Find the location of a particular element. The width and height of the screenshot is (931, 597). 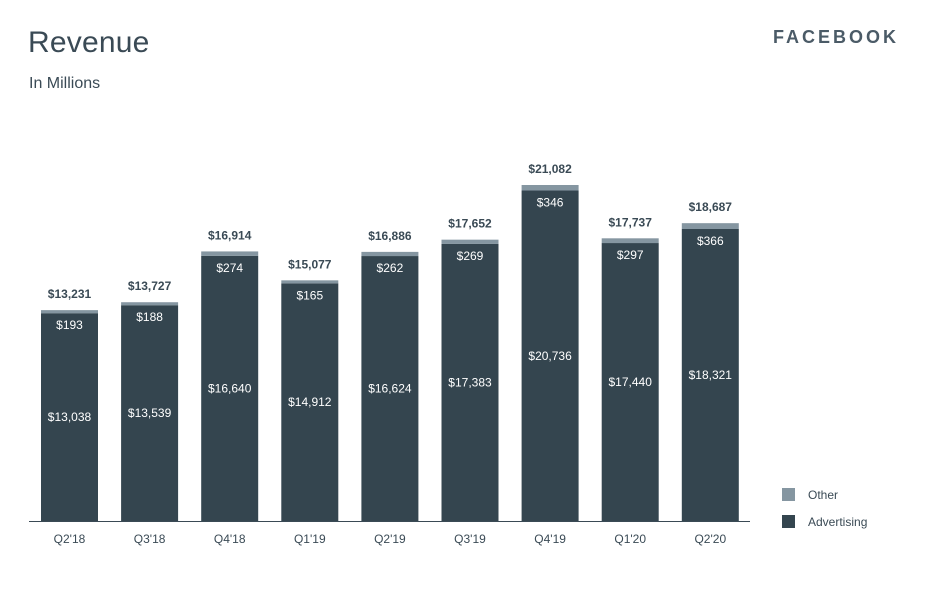

data-label-total: $18,687 is located at coordinates (711, 207).